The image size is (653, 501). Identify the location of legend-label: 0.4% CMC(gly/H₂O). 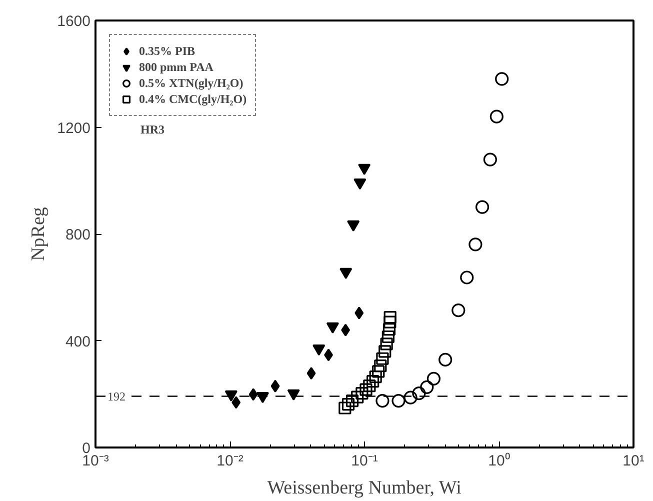
(193, 99).